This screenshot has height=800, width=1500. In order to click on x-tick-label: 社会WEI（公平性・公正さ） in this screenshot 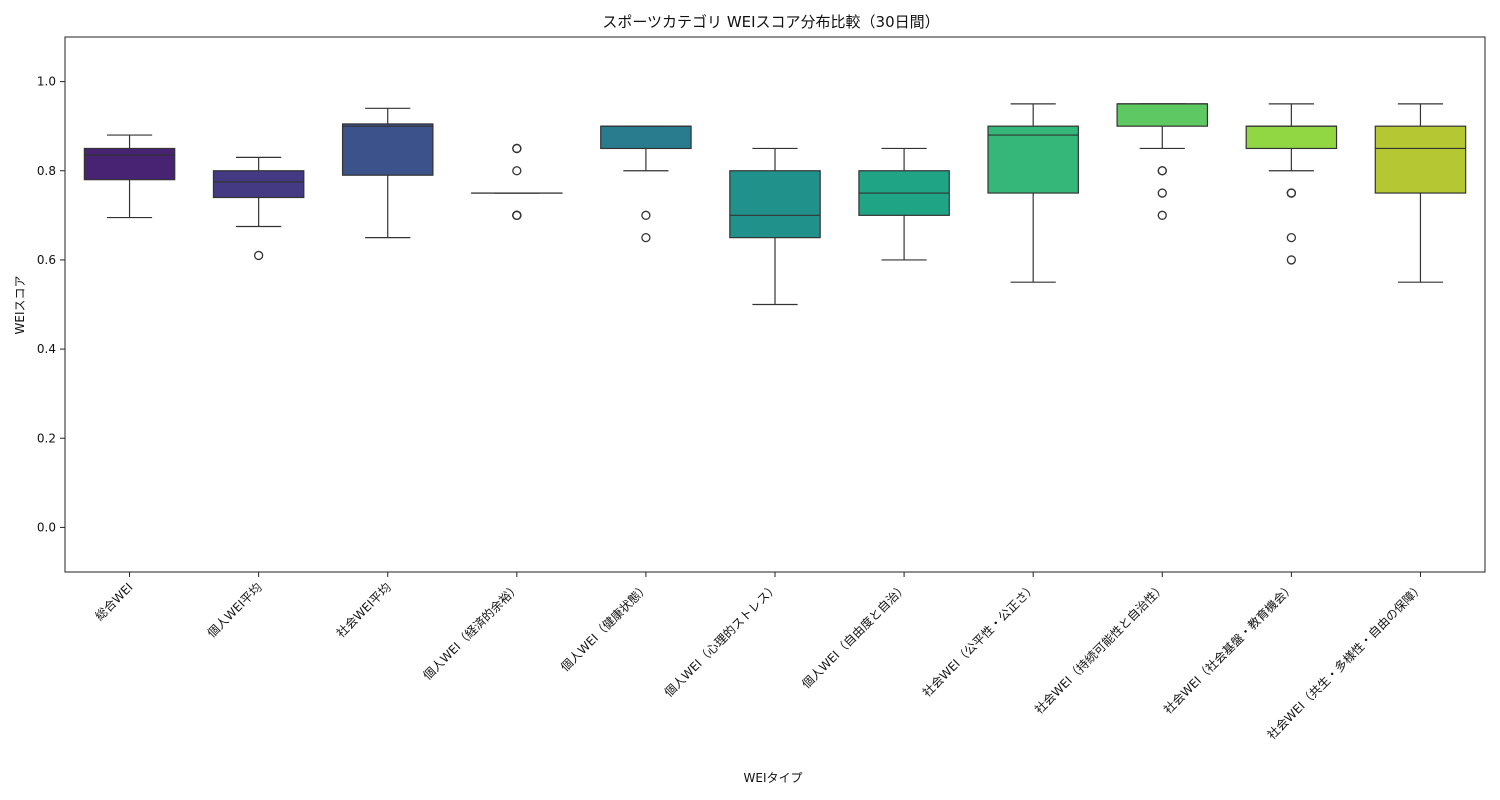, I will do `click(979, 640)`.